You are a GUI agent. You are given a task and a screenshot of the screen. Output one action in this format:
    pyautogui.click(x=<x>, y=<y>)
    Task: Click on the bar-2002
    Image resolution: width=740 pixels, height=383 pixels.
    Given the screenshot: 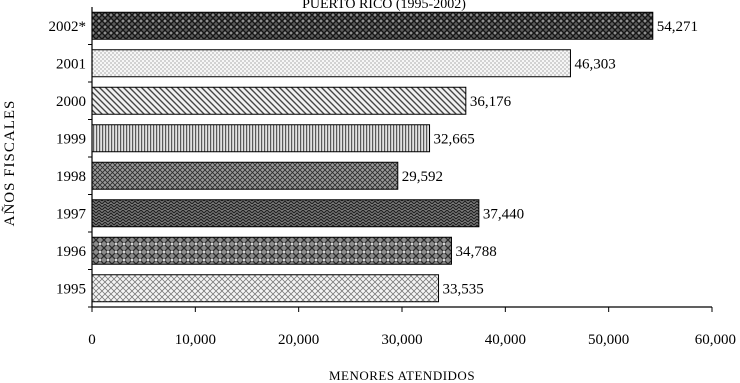 What is the action you would take?
    pyautogui.click(x=372, y=25)
    